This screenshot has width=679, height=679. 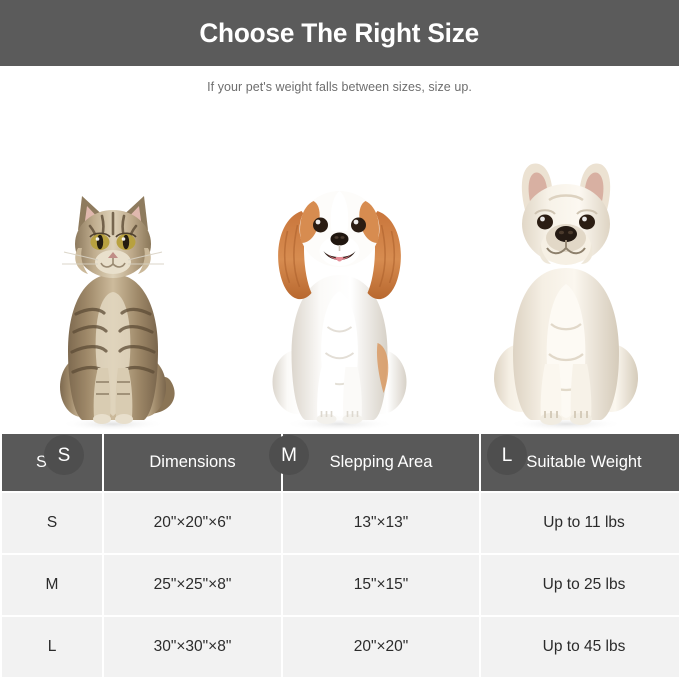 I want to click on cell-size: M, so click(x=52, y=585).